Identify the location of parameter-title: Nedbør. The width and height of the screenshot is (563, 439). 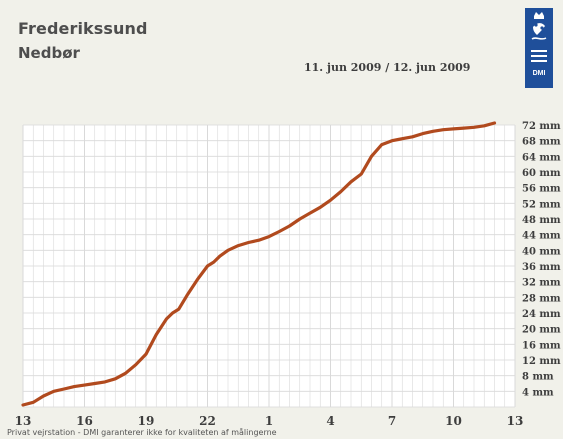
(49, 53).